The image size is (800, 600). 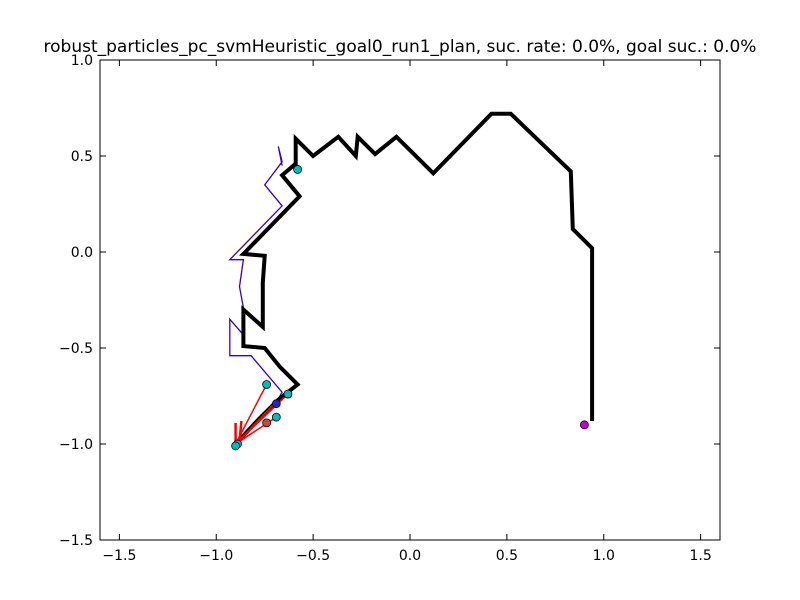 I want to click on x-tick-label-6: 1.5, so click(x=700, y=556).